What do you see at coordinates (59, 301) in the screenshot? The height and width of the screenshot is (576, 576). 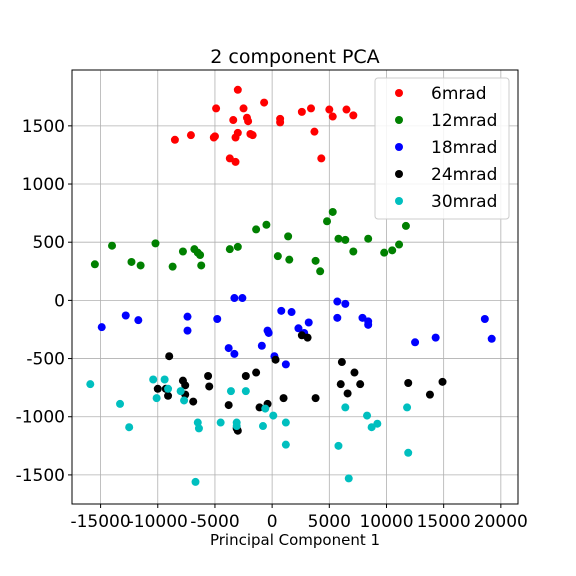 I see `y-tick-label: 0` at bounding box center [59, 301].